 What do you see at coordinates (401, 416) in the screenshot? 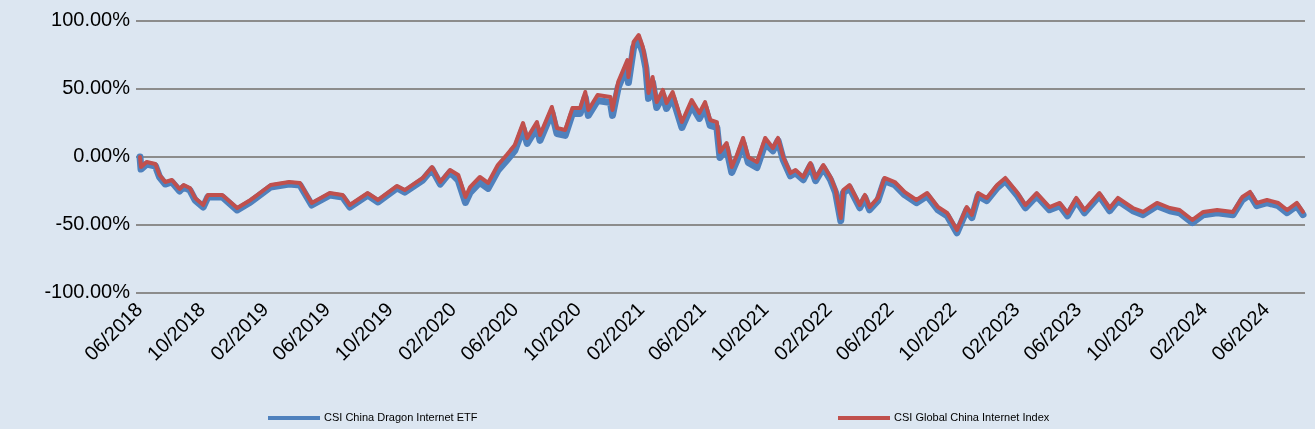
I see `legend-label: CSI China Dragon Internet ETF` at bounding box center [401, 416].